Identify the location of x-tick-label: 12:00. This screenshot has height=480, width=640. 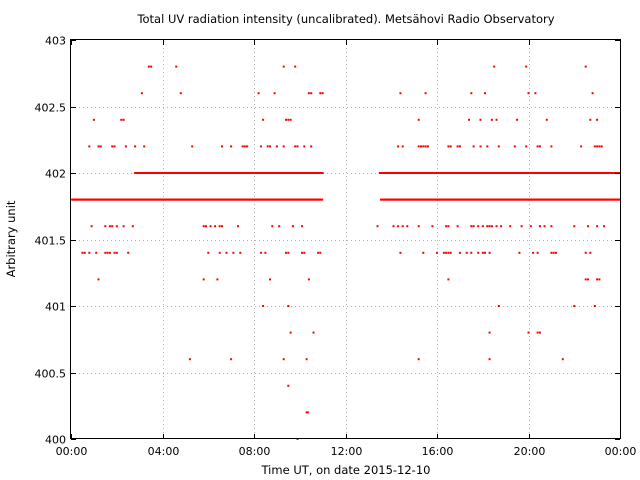
(347, 451).